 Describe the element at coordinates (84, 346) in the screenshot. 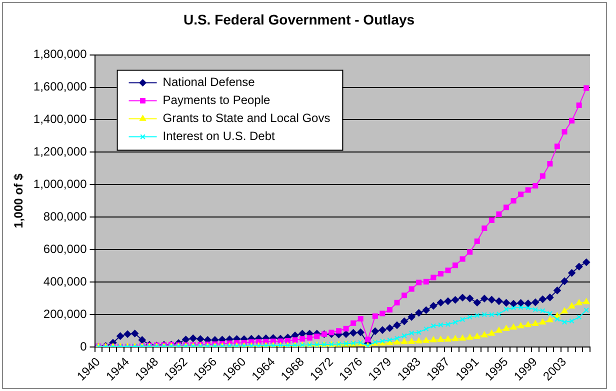

I see `y-tick-label: 0` at that location.